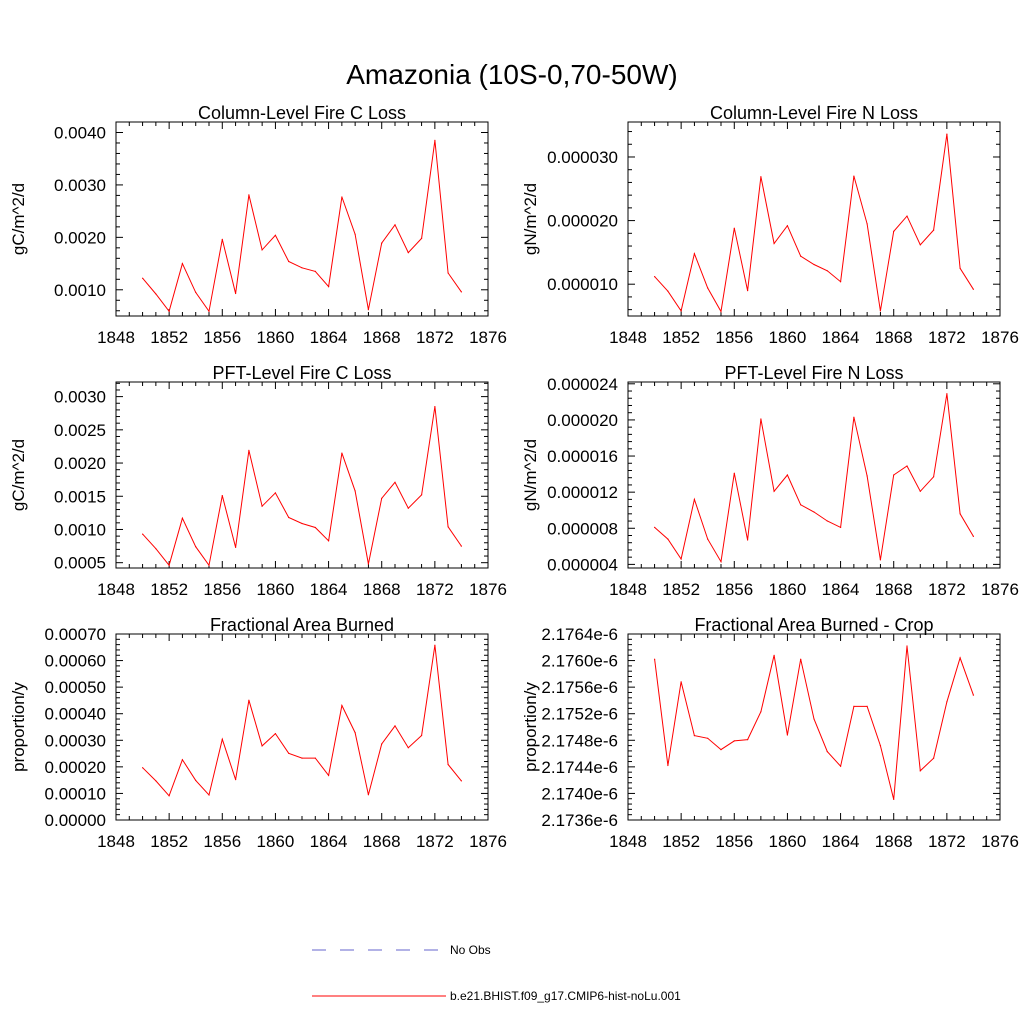  What do you see at coordinates (470, 950) in the screenshot?
I see `legend-label-no-obs: No Obs` at bounding box center [470, 950].